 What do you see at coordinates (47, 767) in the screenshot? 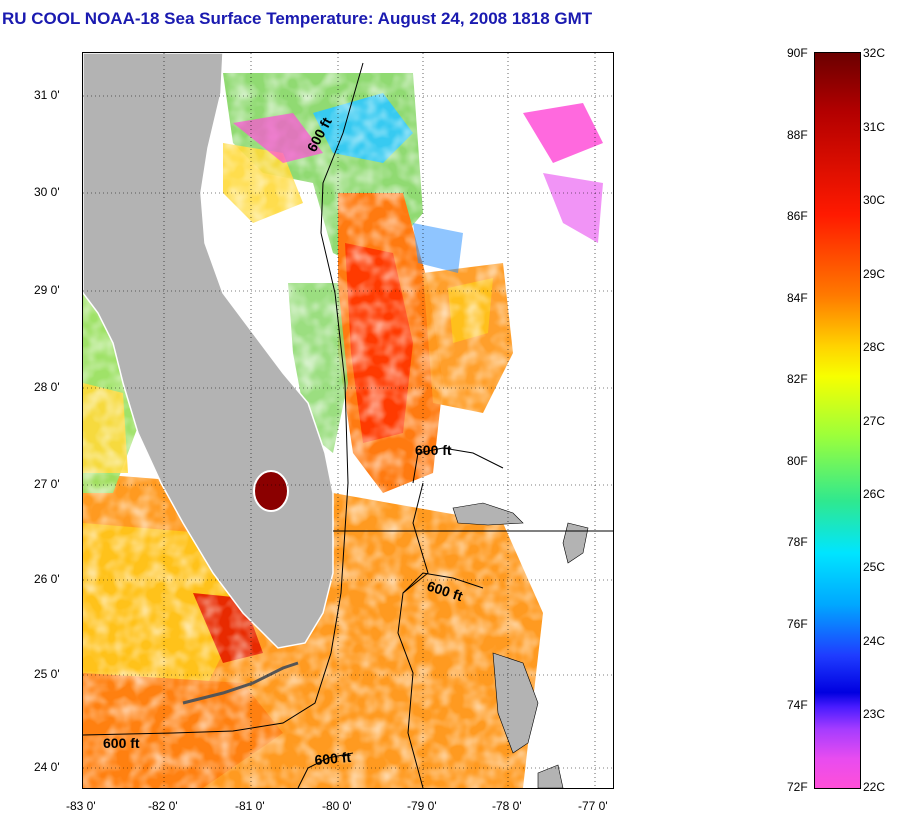
I see `lat-label-24: 24 0'` at bounding box center [47, 767].